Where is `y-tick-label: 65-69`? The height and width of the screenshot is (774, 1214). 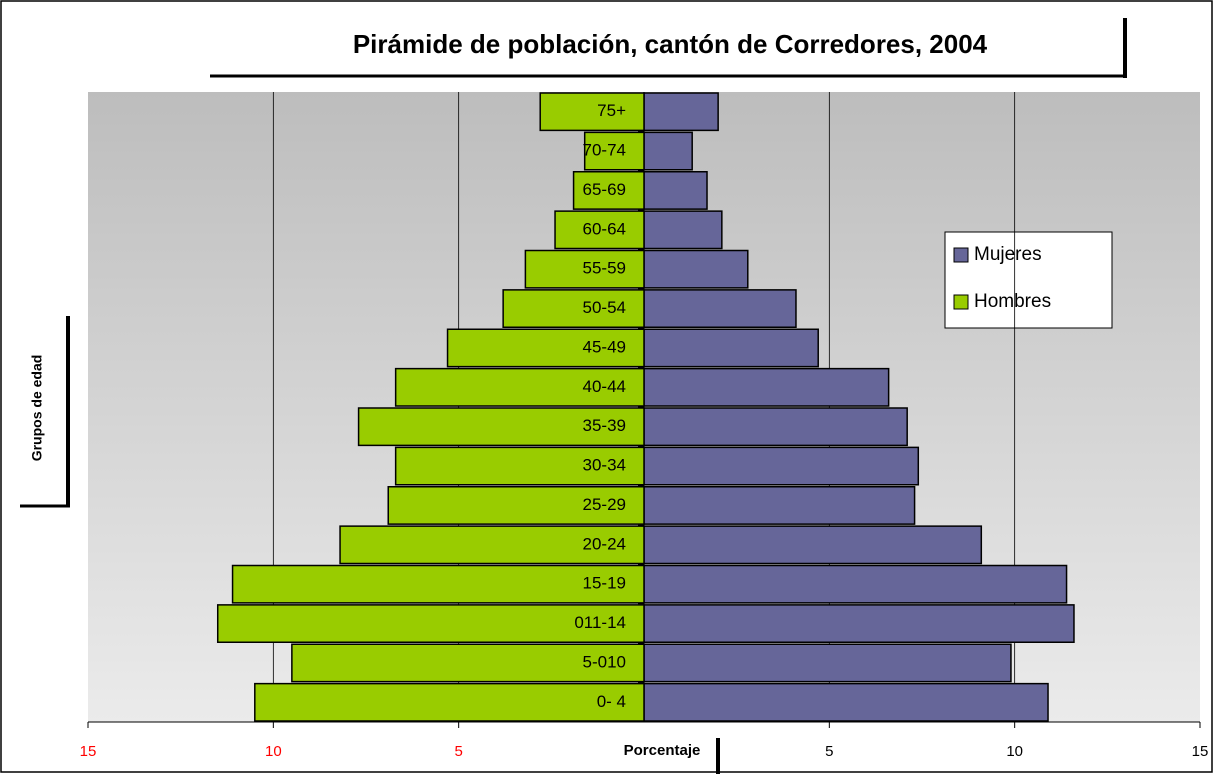
y-tick-label: 65-69 is located at coordinates (604, 189).